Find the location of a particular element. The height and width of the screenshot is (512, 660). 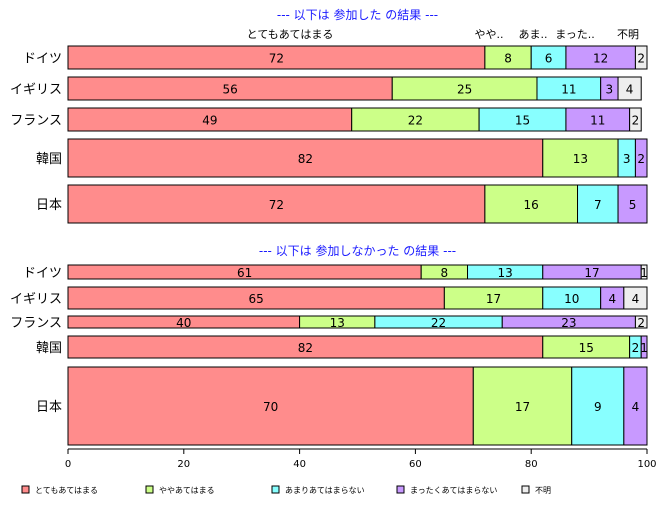

panel-title-1: --- 以下は 参加した の結果 --- is located at coordinates (357, 14).